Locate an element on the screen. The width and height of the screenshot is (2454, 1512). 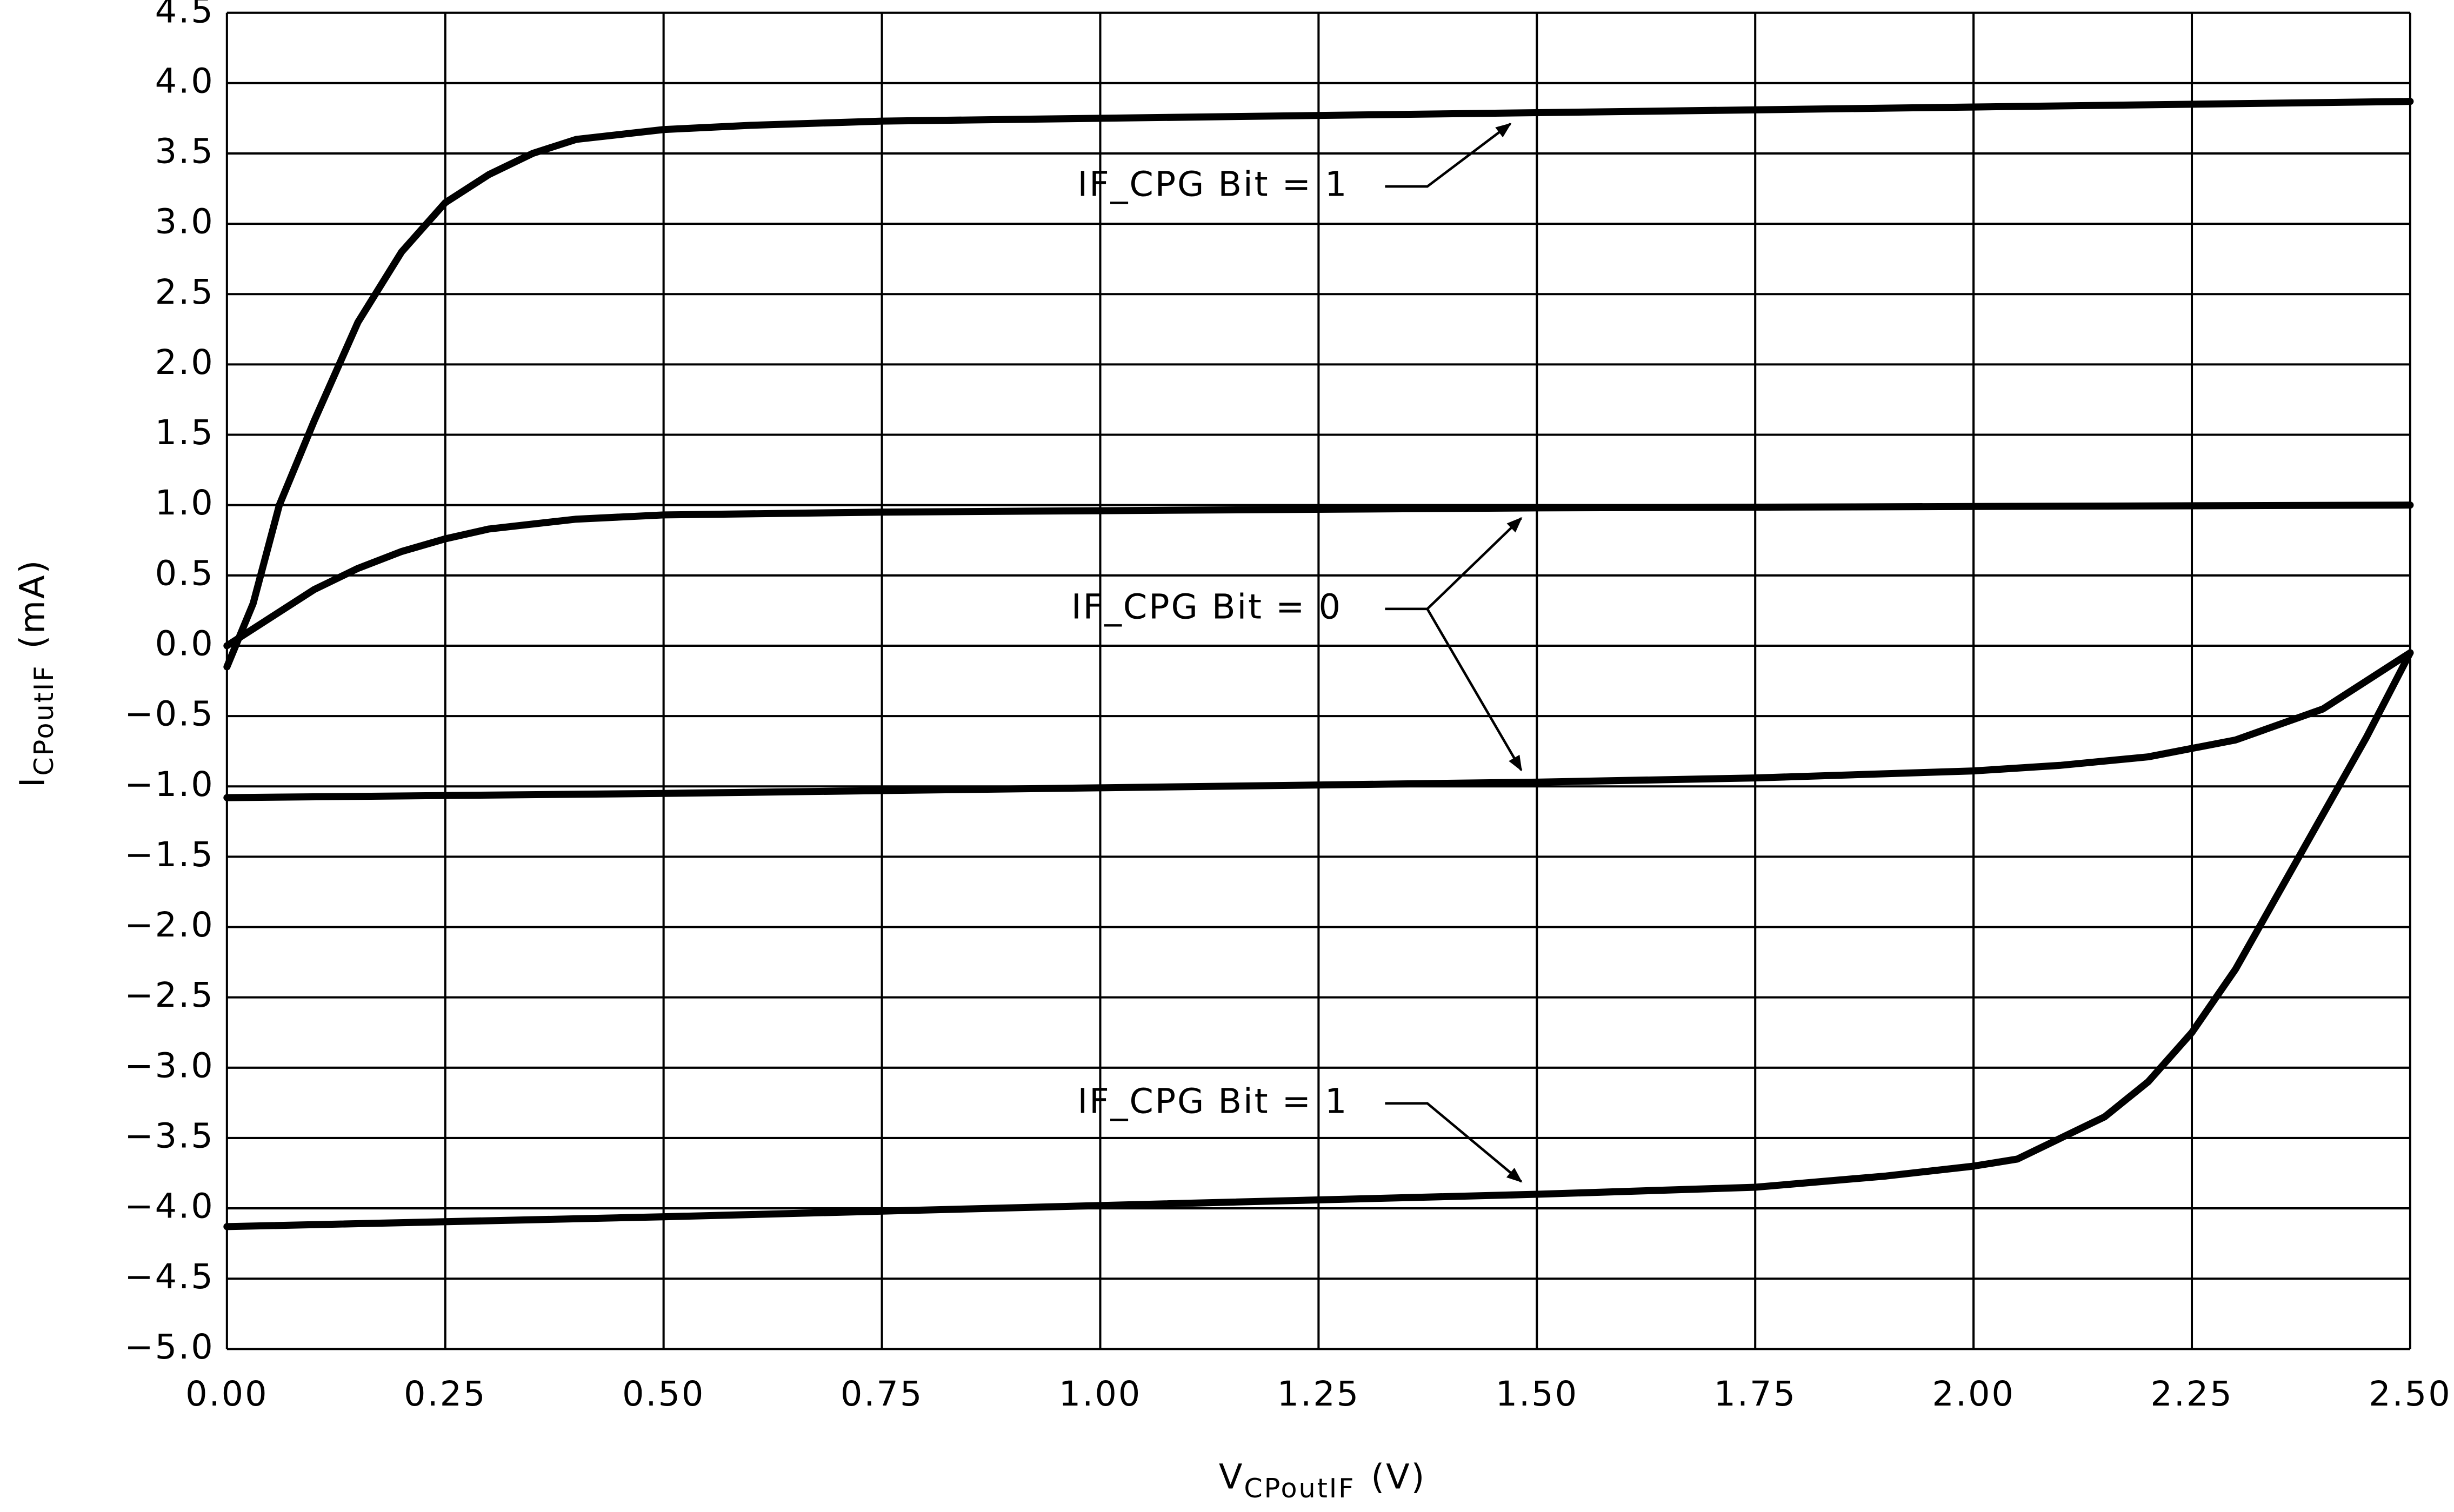
y-tick-label: 1.0 is located at coordinates (185, 503).